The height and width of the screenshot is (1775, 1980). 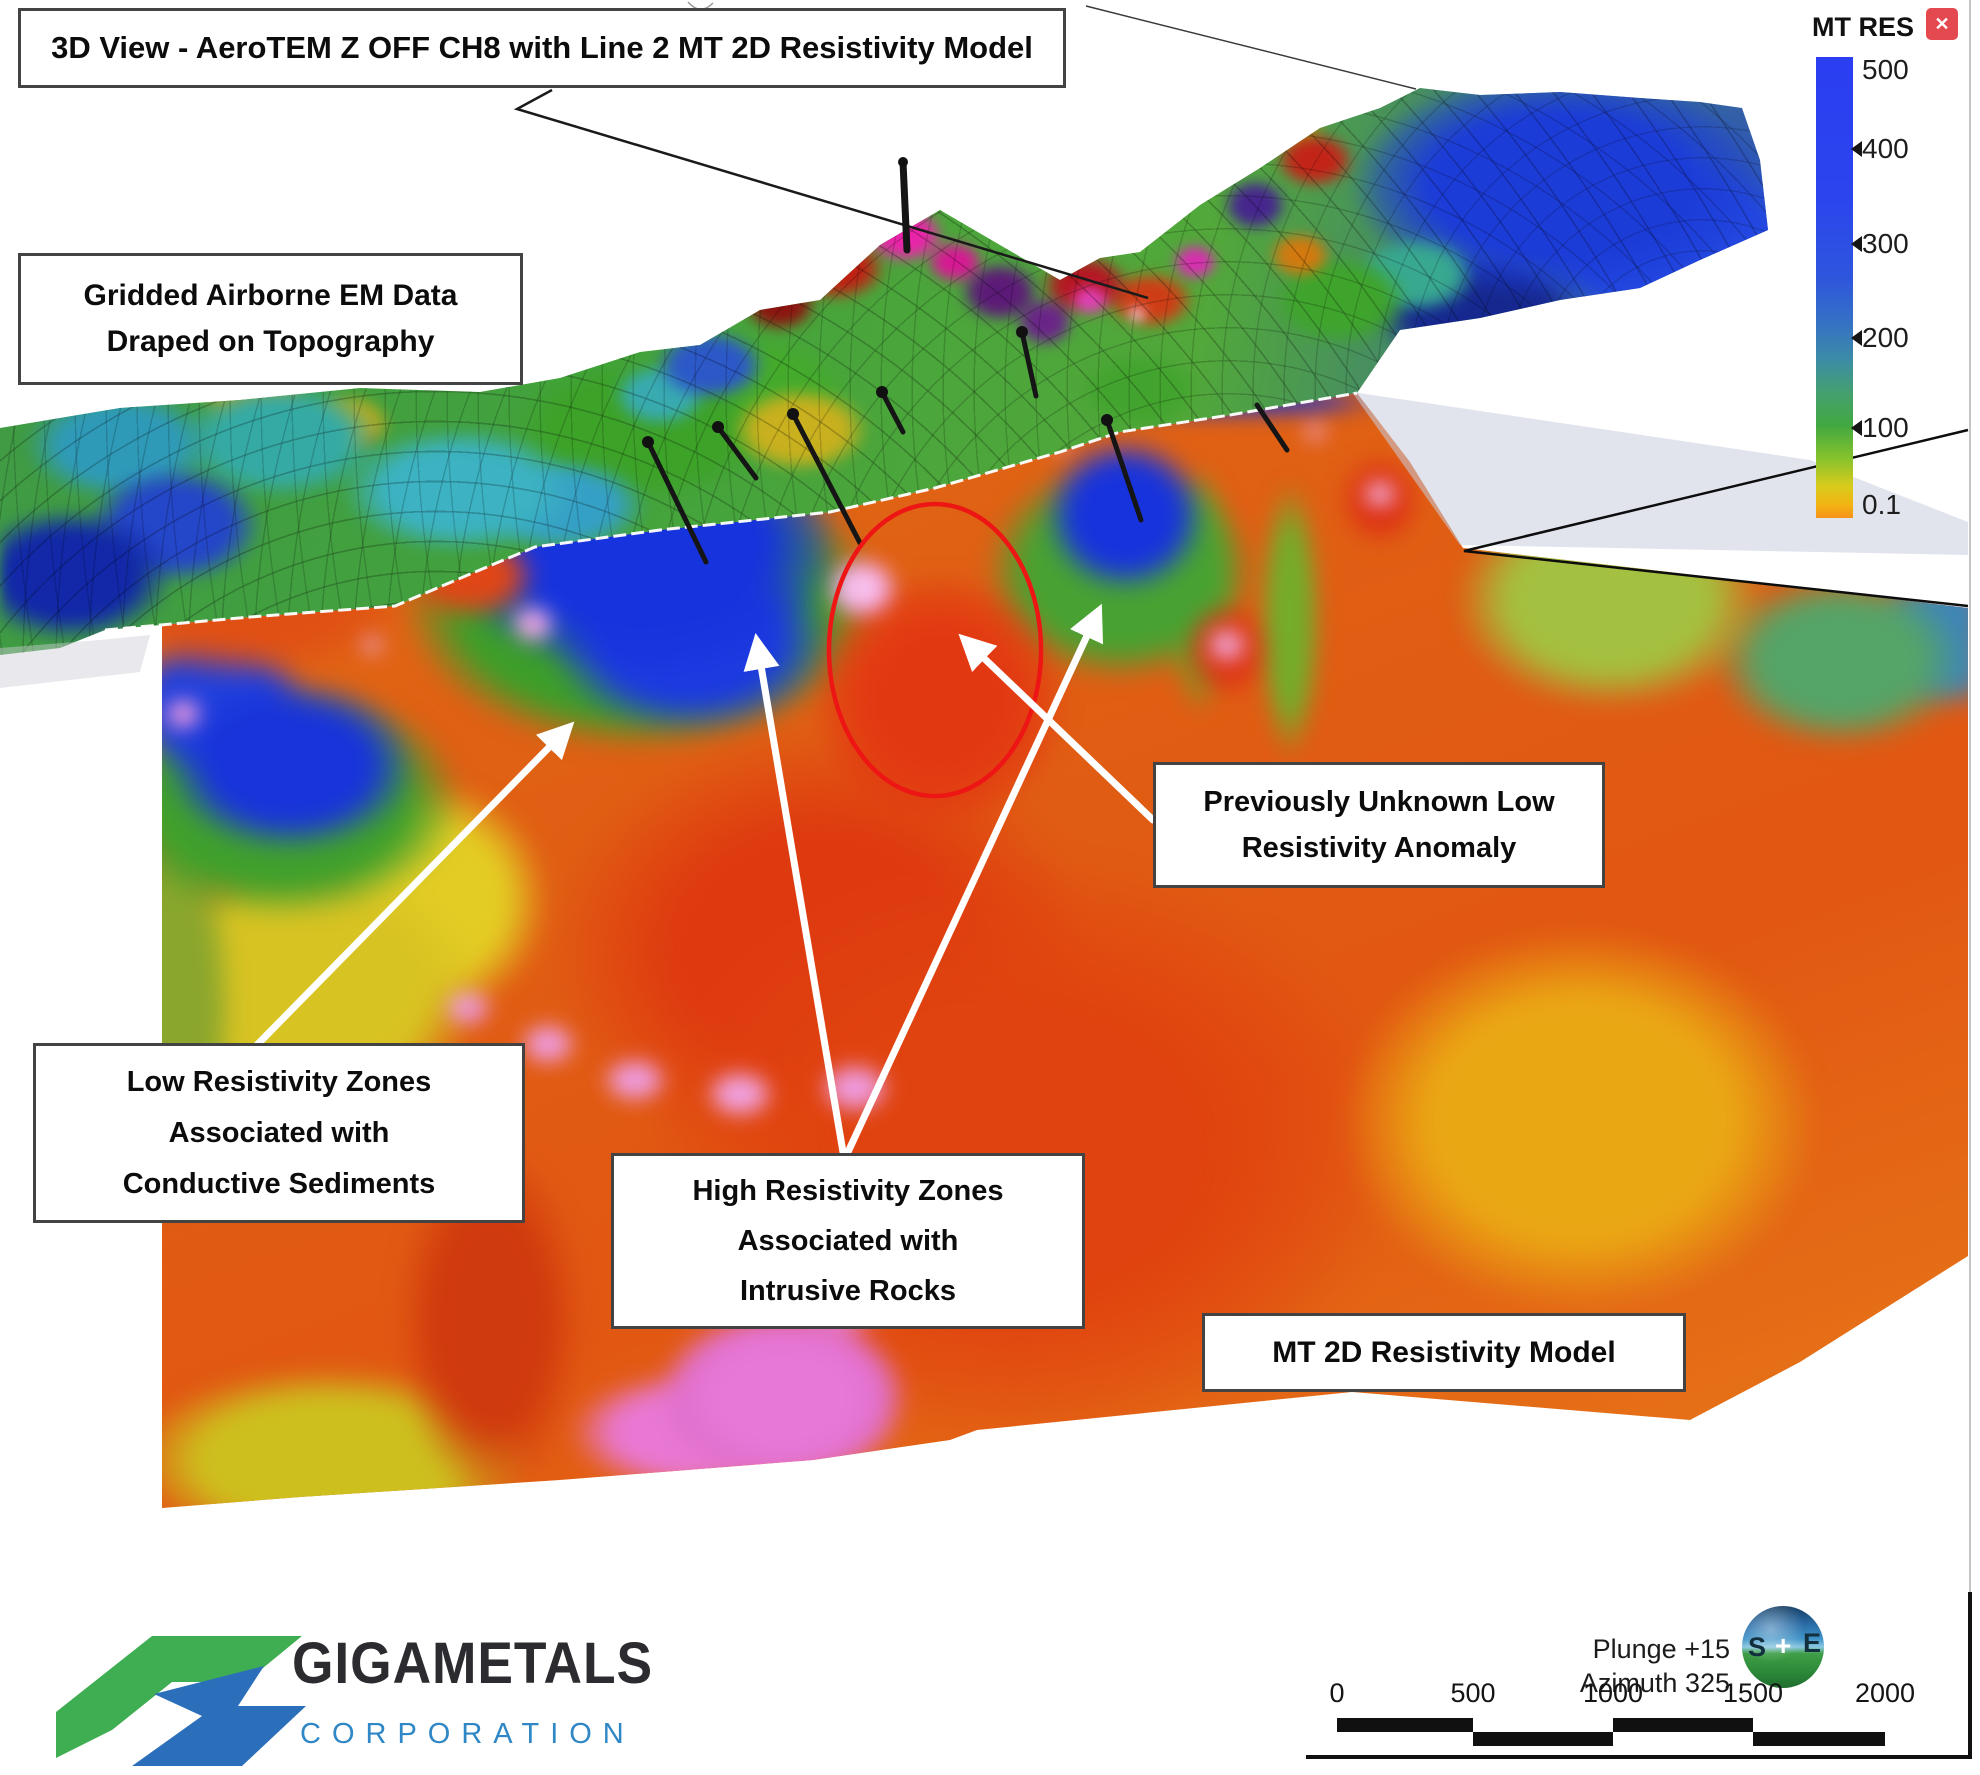 I want to click on label-line: Draped on Topography, so click(x=270, y=341).